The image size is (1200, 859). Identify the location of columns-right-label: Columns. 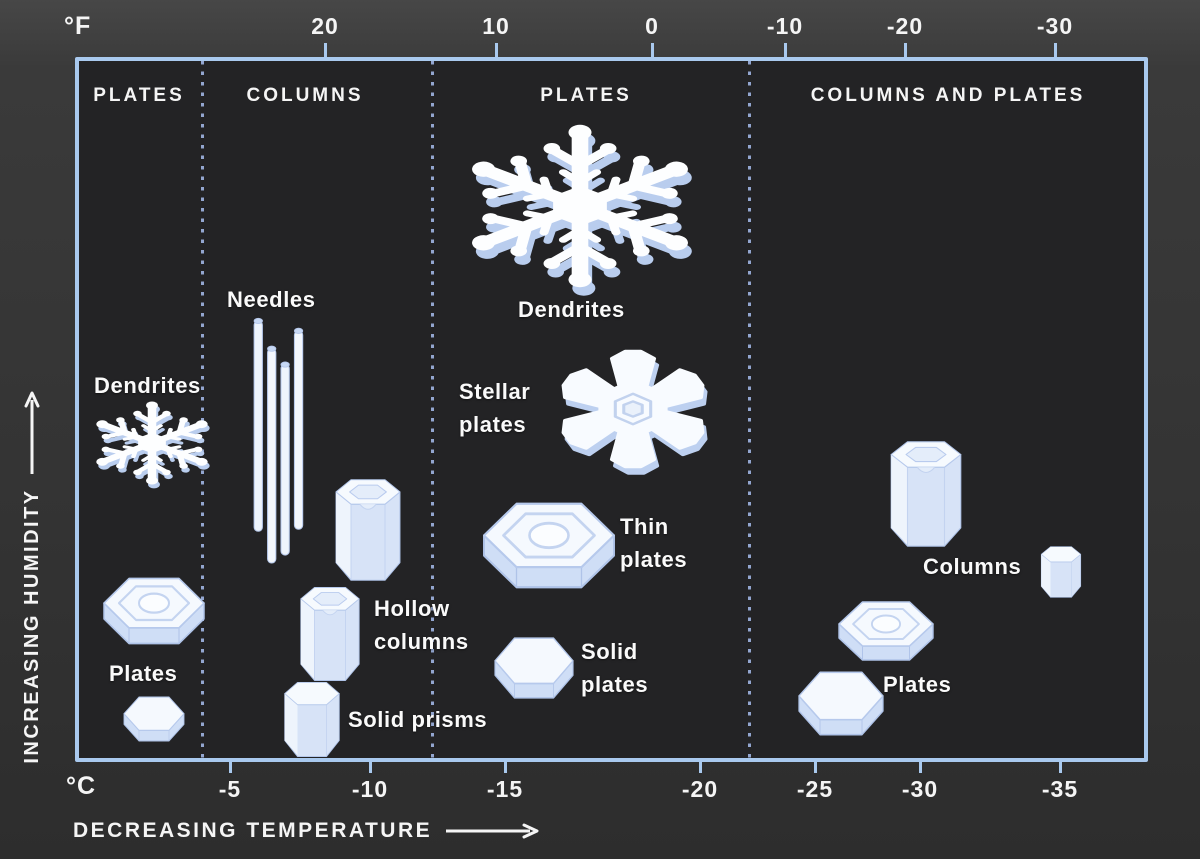
(972, 566).